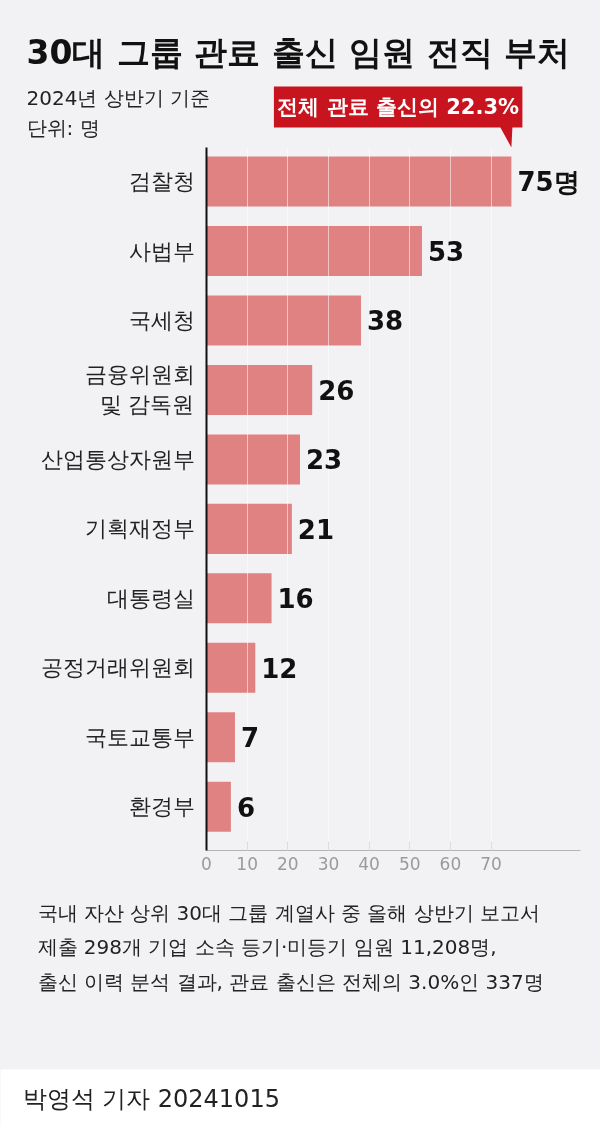 This screenshot has height=1126, width=600. What do you see at coordinates (398, 107) in the screenshot?
I see `annotation: 전체 관료 출신의 22.3%` at bounding box center [398, 107].